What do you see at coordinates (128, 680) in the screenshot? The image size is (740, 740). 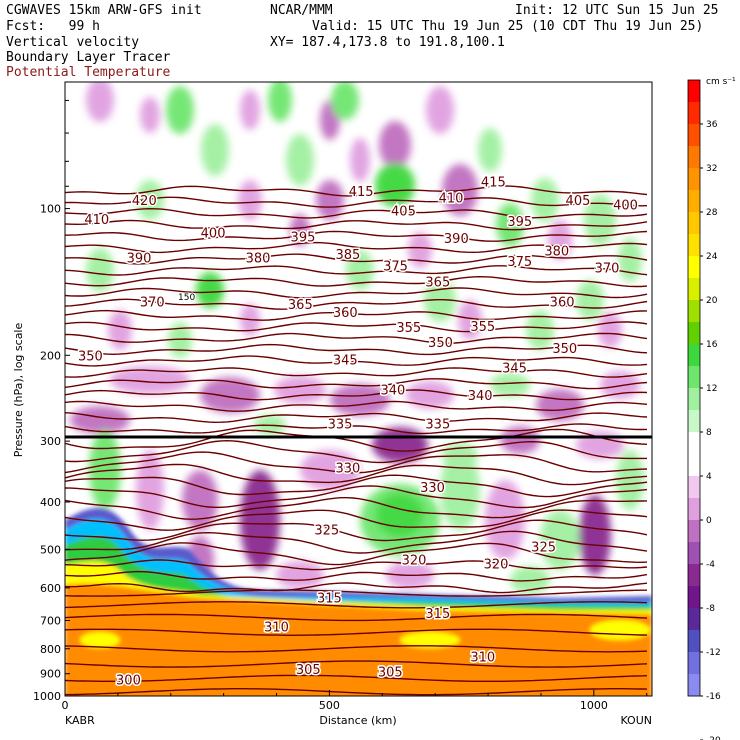 I see `theta-label: 300` at bounding box center [128, 680].